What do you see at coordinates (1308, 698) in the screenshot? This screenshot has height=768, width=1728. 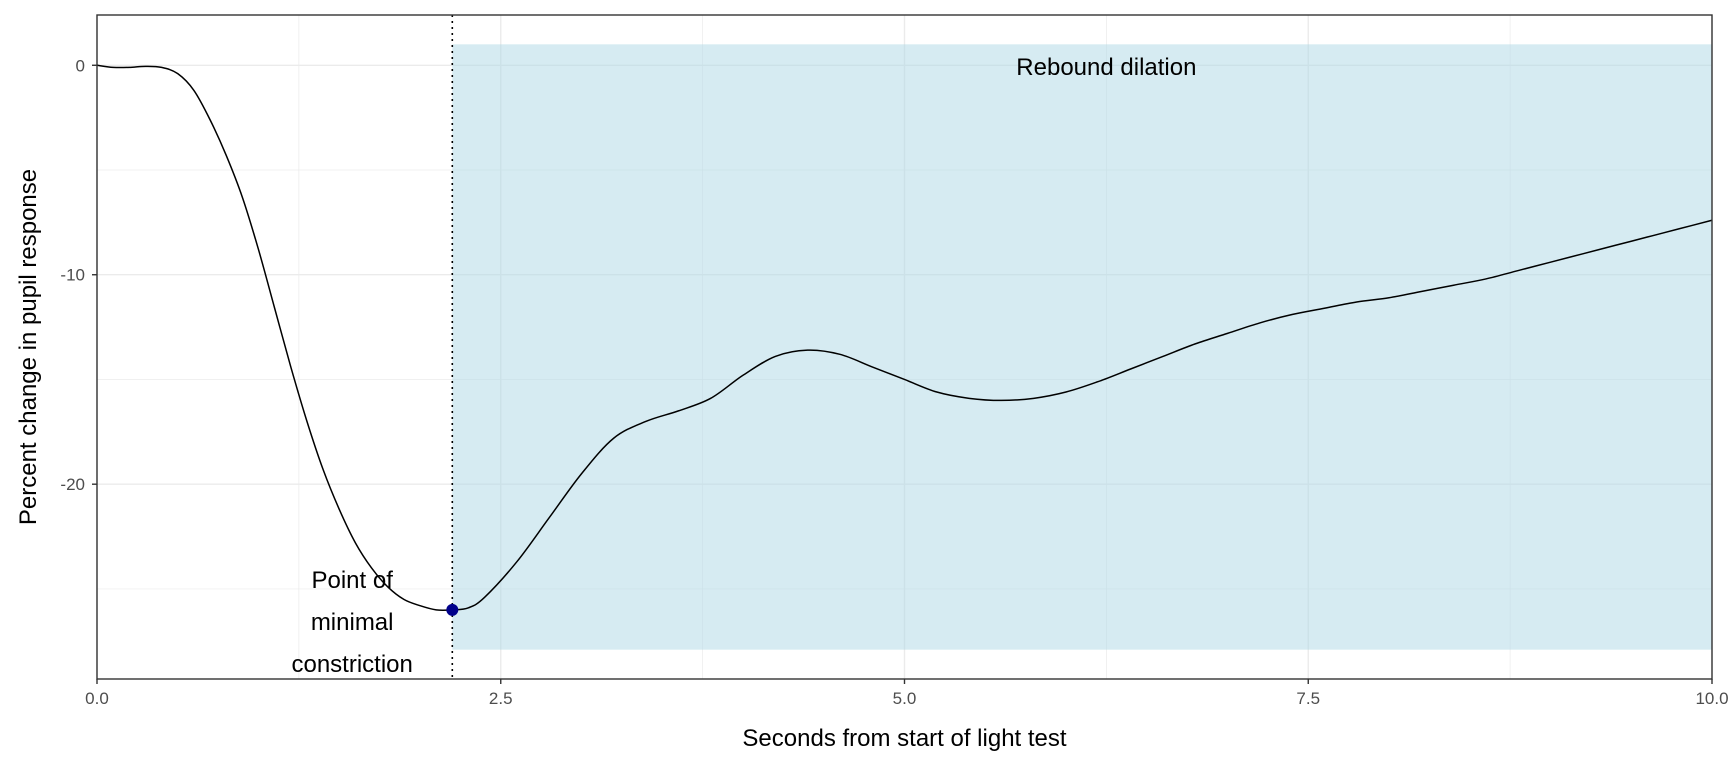 I see `x-tick-label: 7.5` at bounding box center [1308, 698].